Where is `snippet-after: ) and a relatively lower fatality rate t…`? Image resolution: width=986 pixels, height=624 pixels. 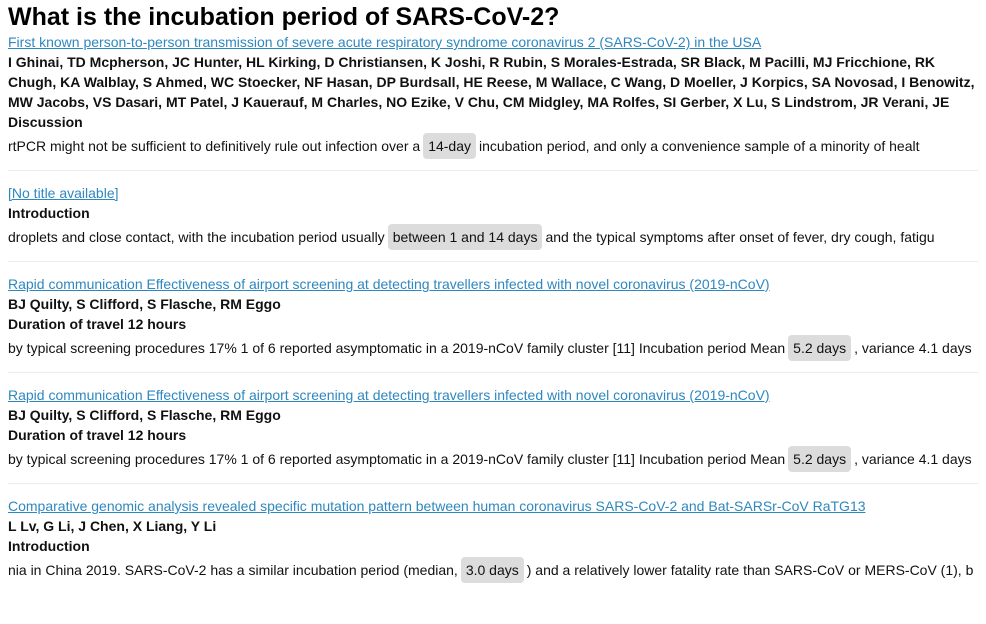 snippet-after: ) and a relatively lower fatality rate t… is located at coordinates (750, 569).